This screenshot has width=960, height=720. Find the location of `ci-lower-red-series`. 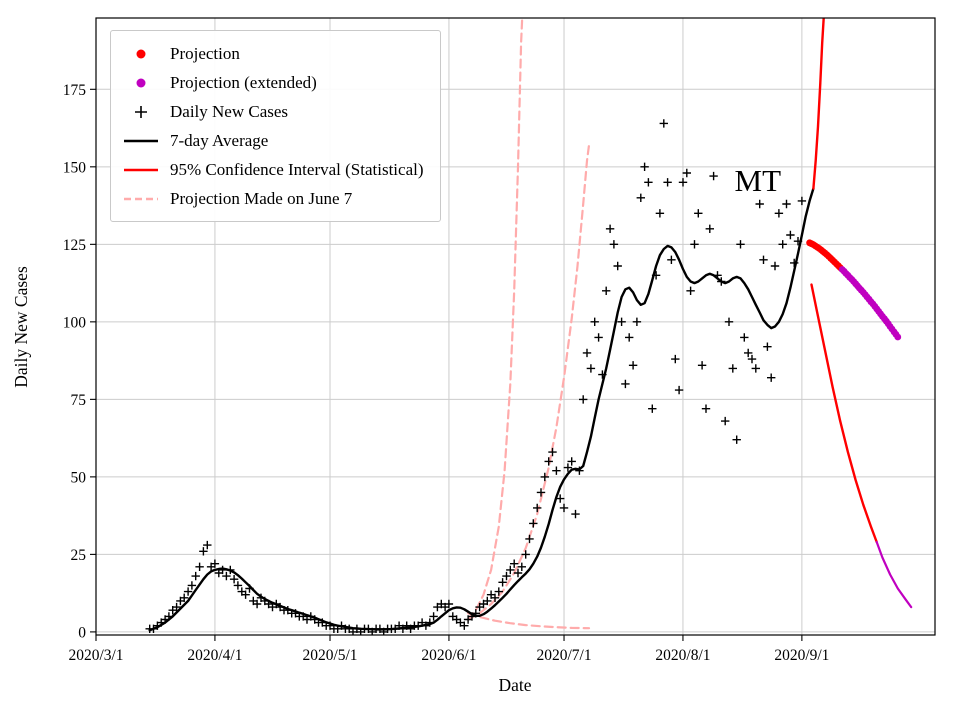

ci-lower-red-series is located at coordinates (844, 413).